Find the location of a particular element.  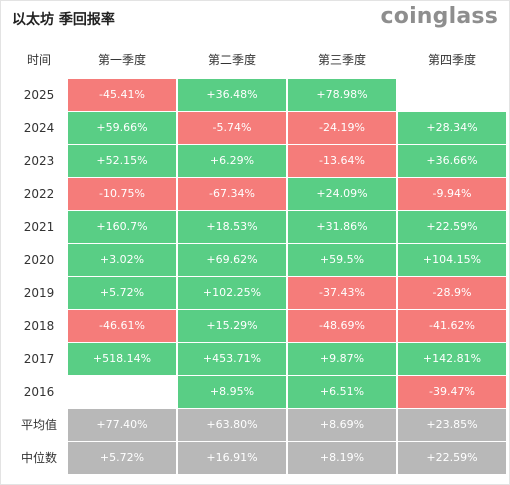

return-cell: +36.66% is located at coordinates (452, 161).